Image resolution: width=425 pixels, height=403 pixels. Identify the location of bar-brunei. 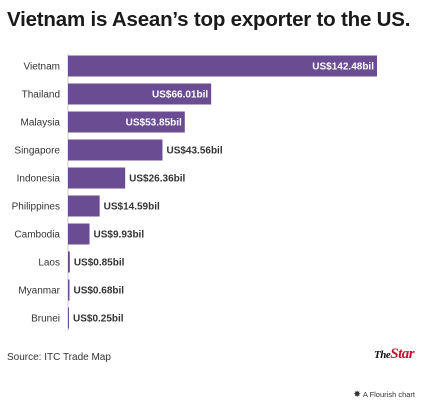
(68, 318).